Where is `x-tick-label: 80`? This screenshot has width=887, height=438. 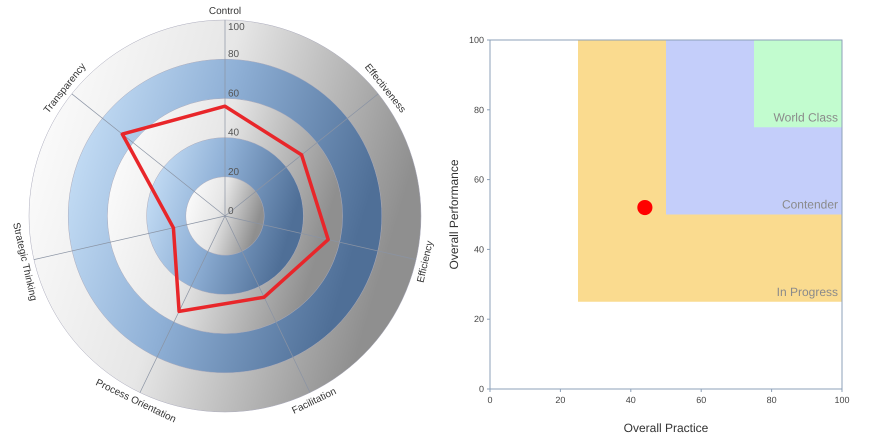
x-tick-label: 80 is located at coordinates (771, 400).